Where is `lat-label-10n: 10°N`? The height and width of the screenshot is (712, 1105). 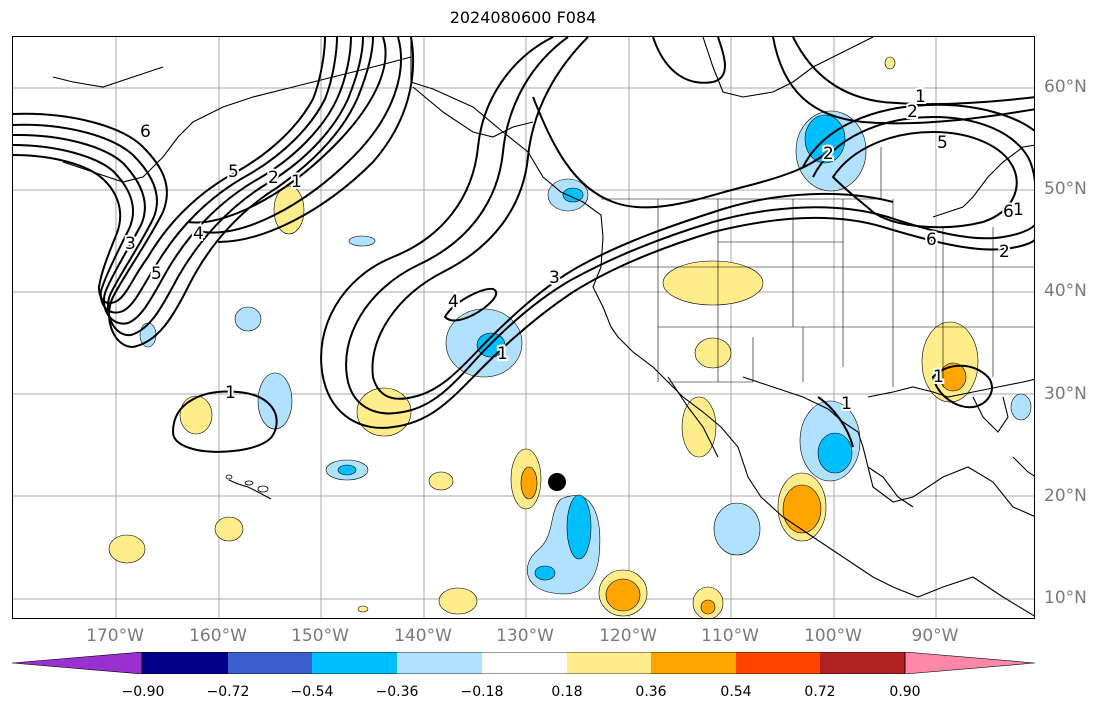 lat-label-10n: 10°N is located at coordinates (1065, 598).